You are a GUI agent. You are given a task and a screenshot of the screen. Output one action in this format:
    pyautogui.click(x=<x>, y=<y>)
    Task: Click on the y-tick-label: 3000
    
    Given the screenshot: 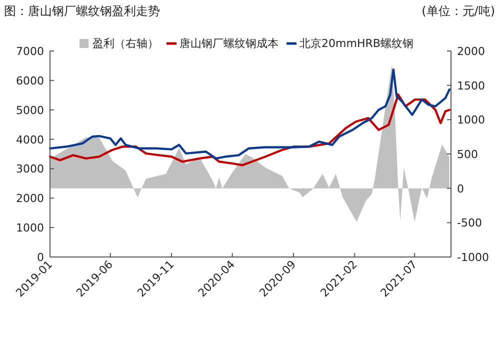 What is the action you would take?
    pyautogui.click(x=30, y=169)
    